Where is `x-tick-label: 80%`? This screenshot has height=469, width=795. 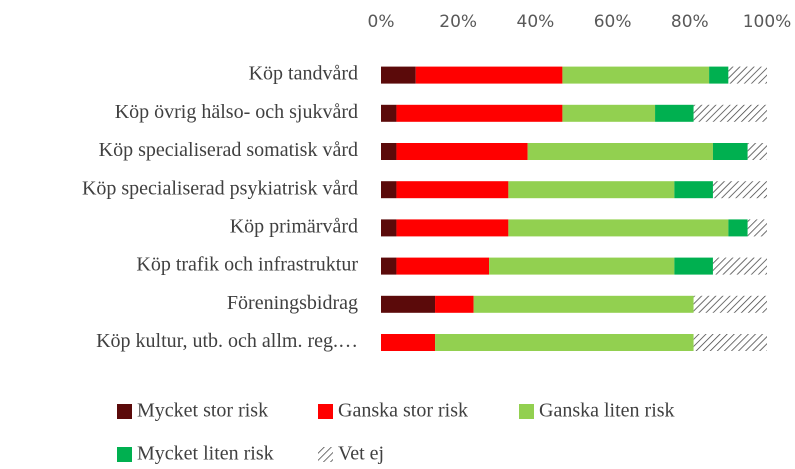 x-tick-label: 80% is located at coordinates (690, 22).